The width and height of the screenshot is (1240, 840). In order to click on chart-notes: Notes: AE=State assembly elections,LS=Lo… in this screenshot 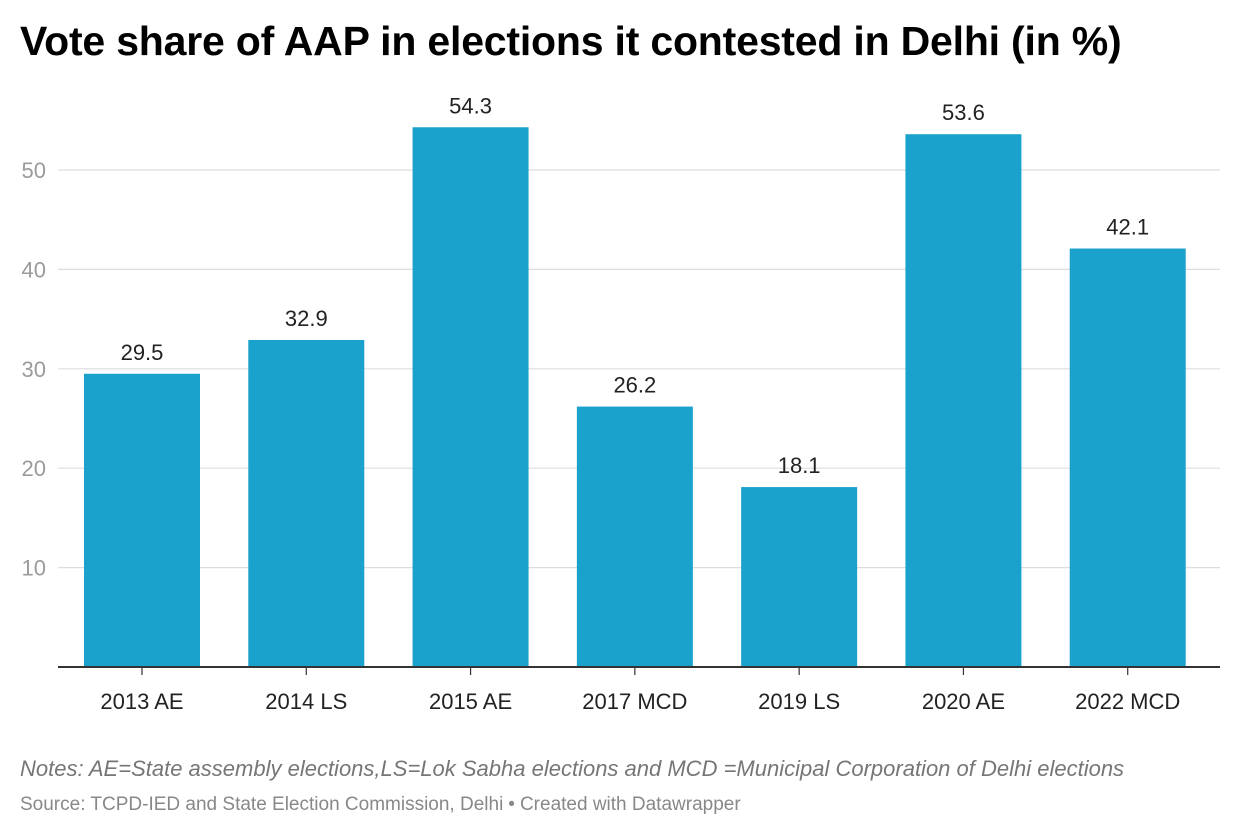, I will do `click(572, 768)`.